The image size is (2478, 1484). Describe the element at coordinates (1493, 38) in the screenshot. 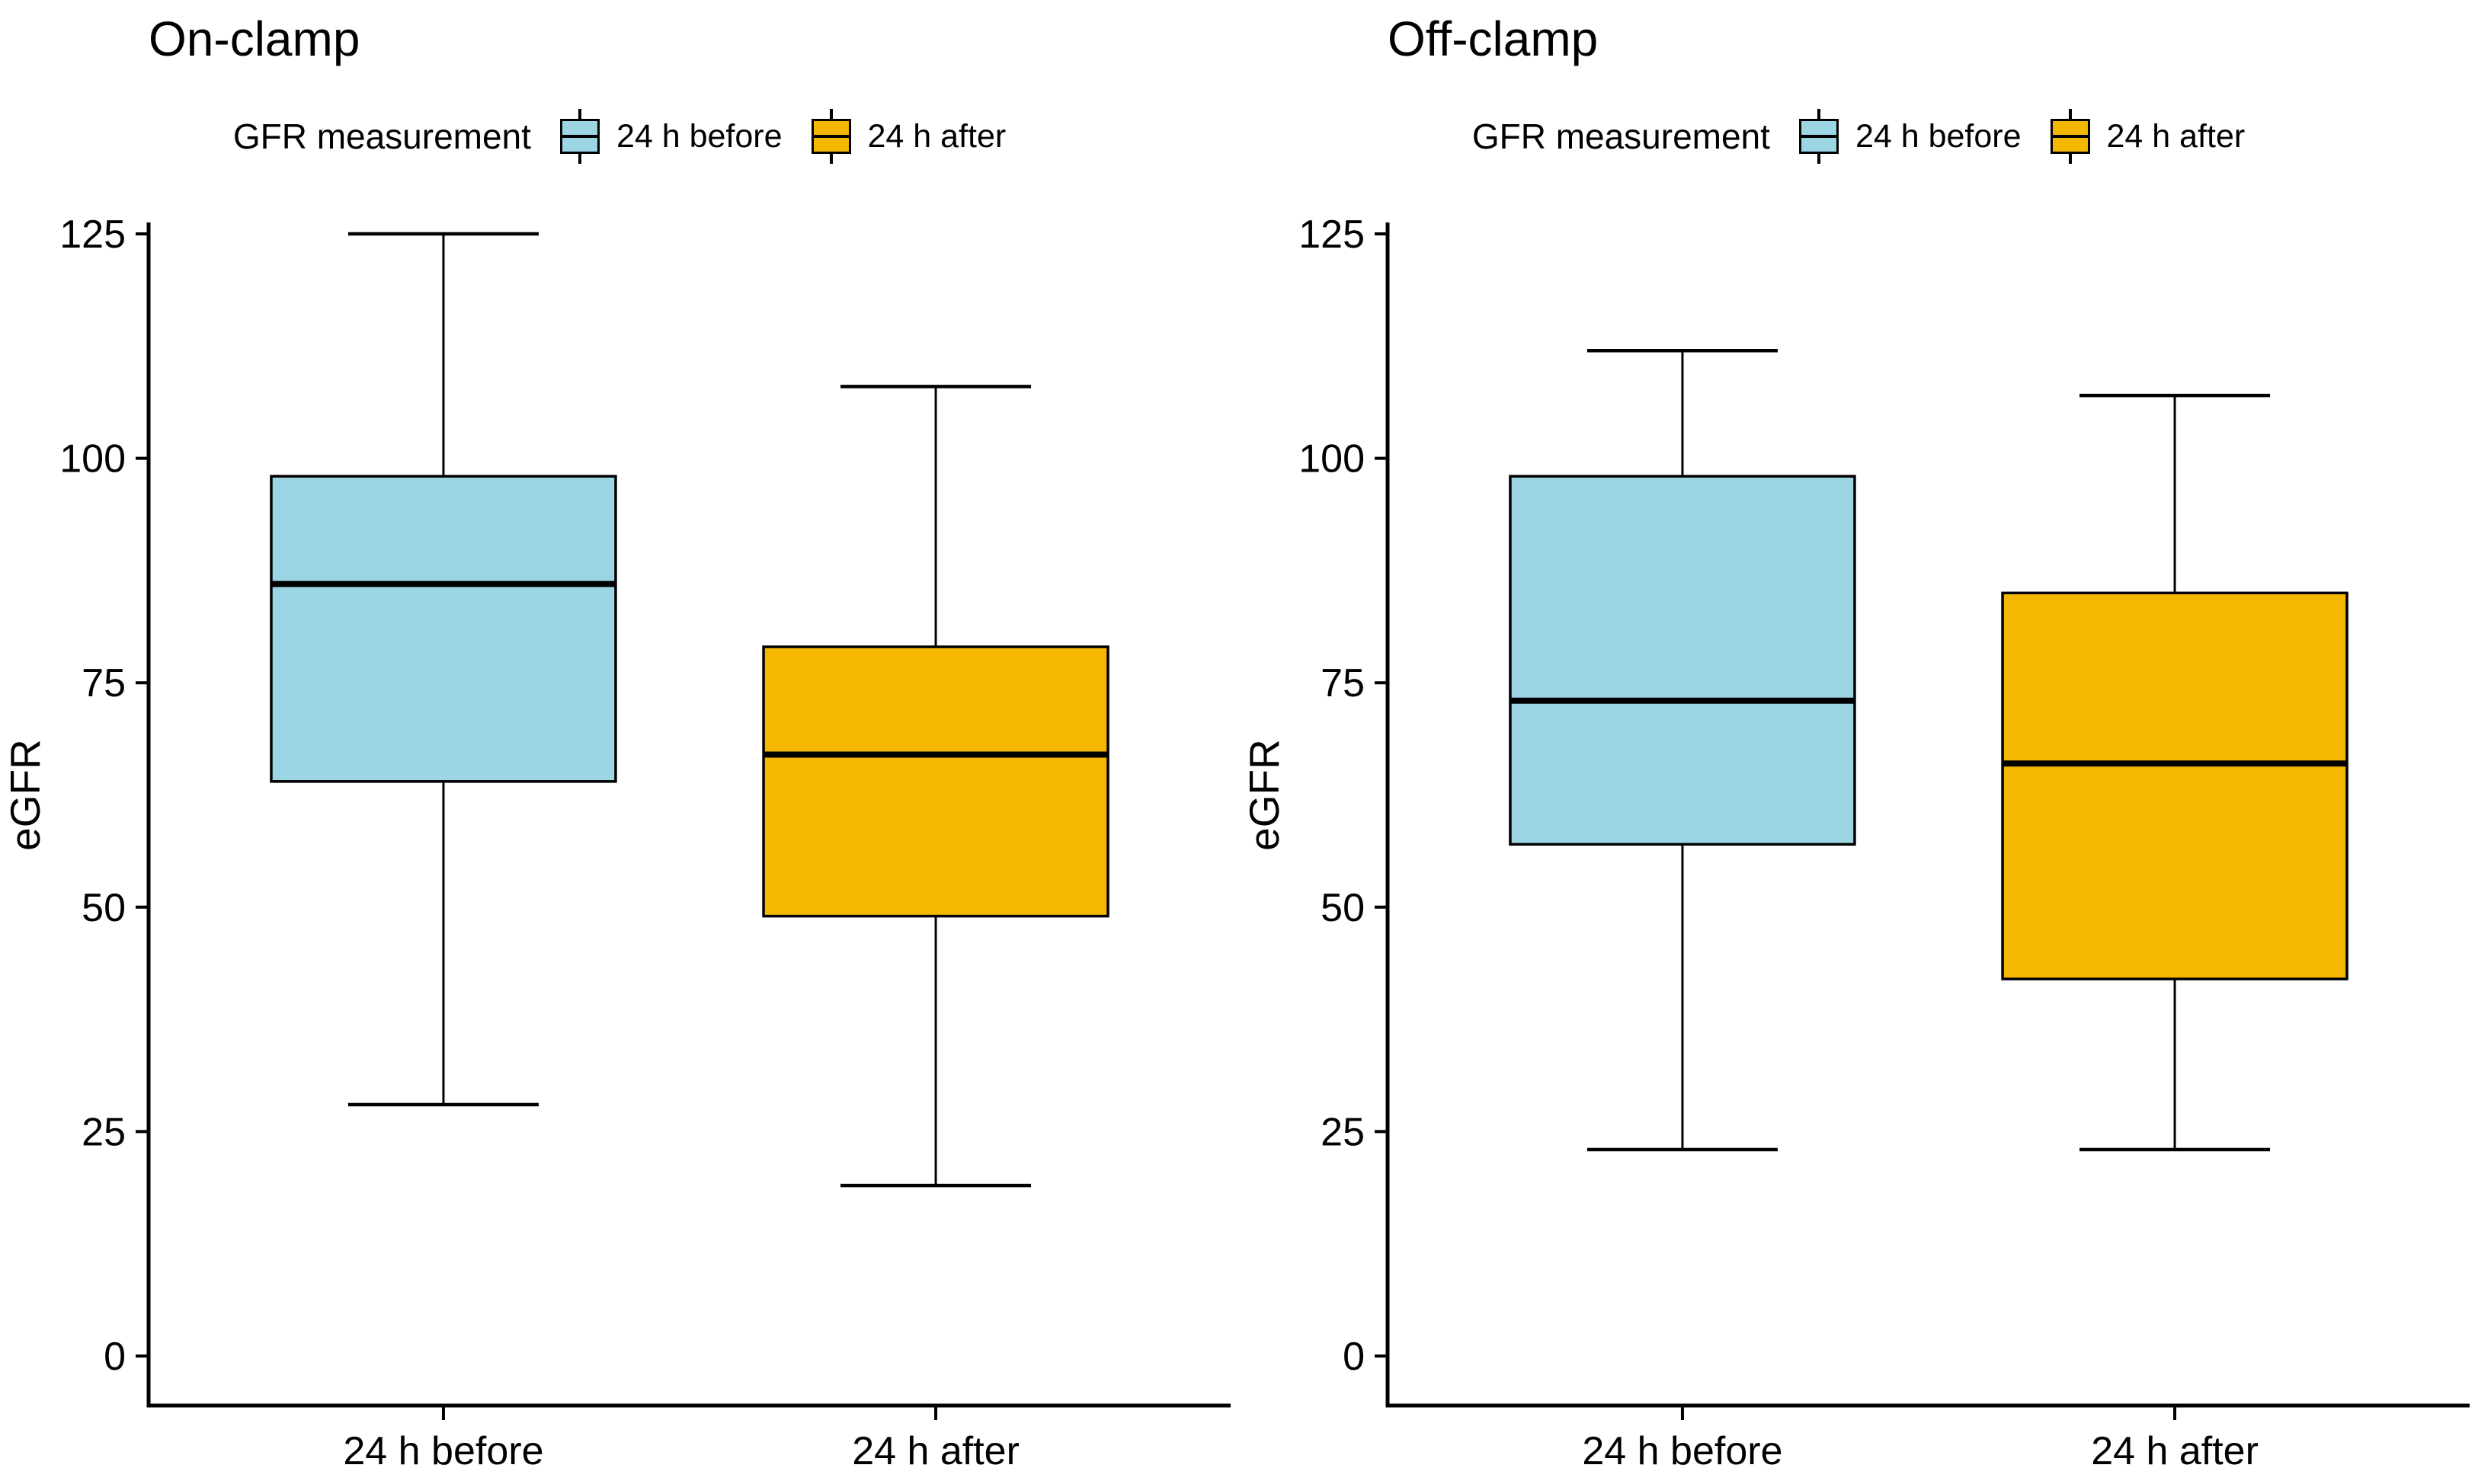

I see `panel-title: Off-clamp` at that location.